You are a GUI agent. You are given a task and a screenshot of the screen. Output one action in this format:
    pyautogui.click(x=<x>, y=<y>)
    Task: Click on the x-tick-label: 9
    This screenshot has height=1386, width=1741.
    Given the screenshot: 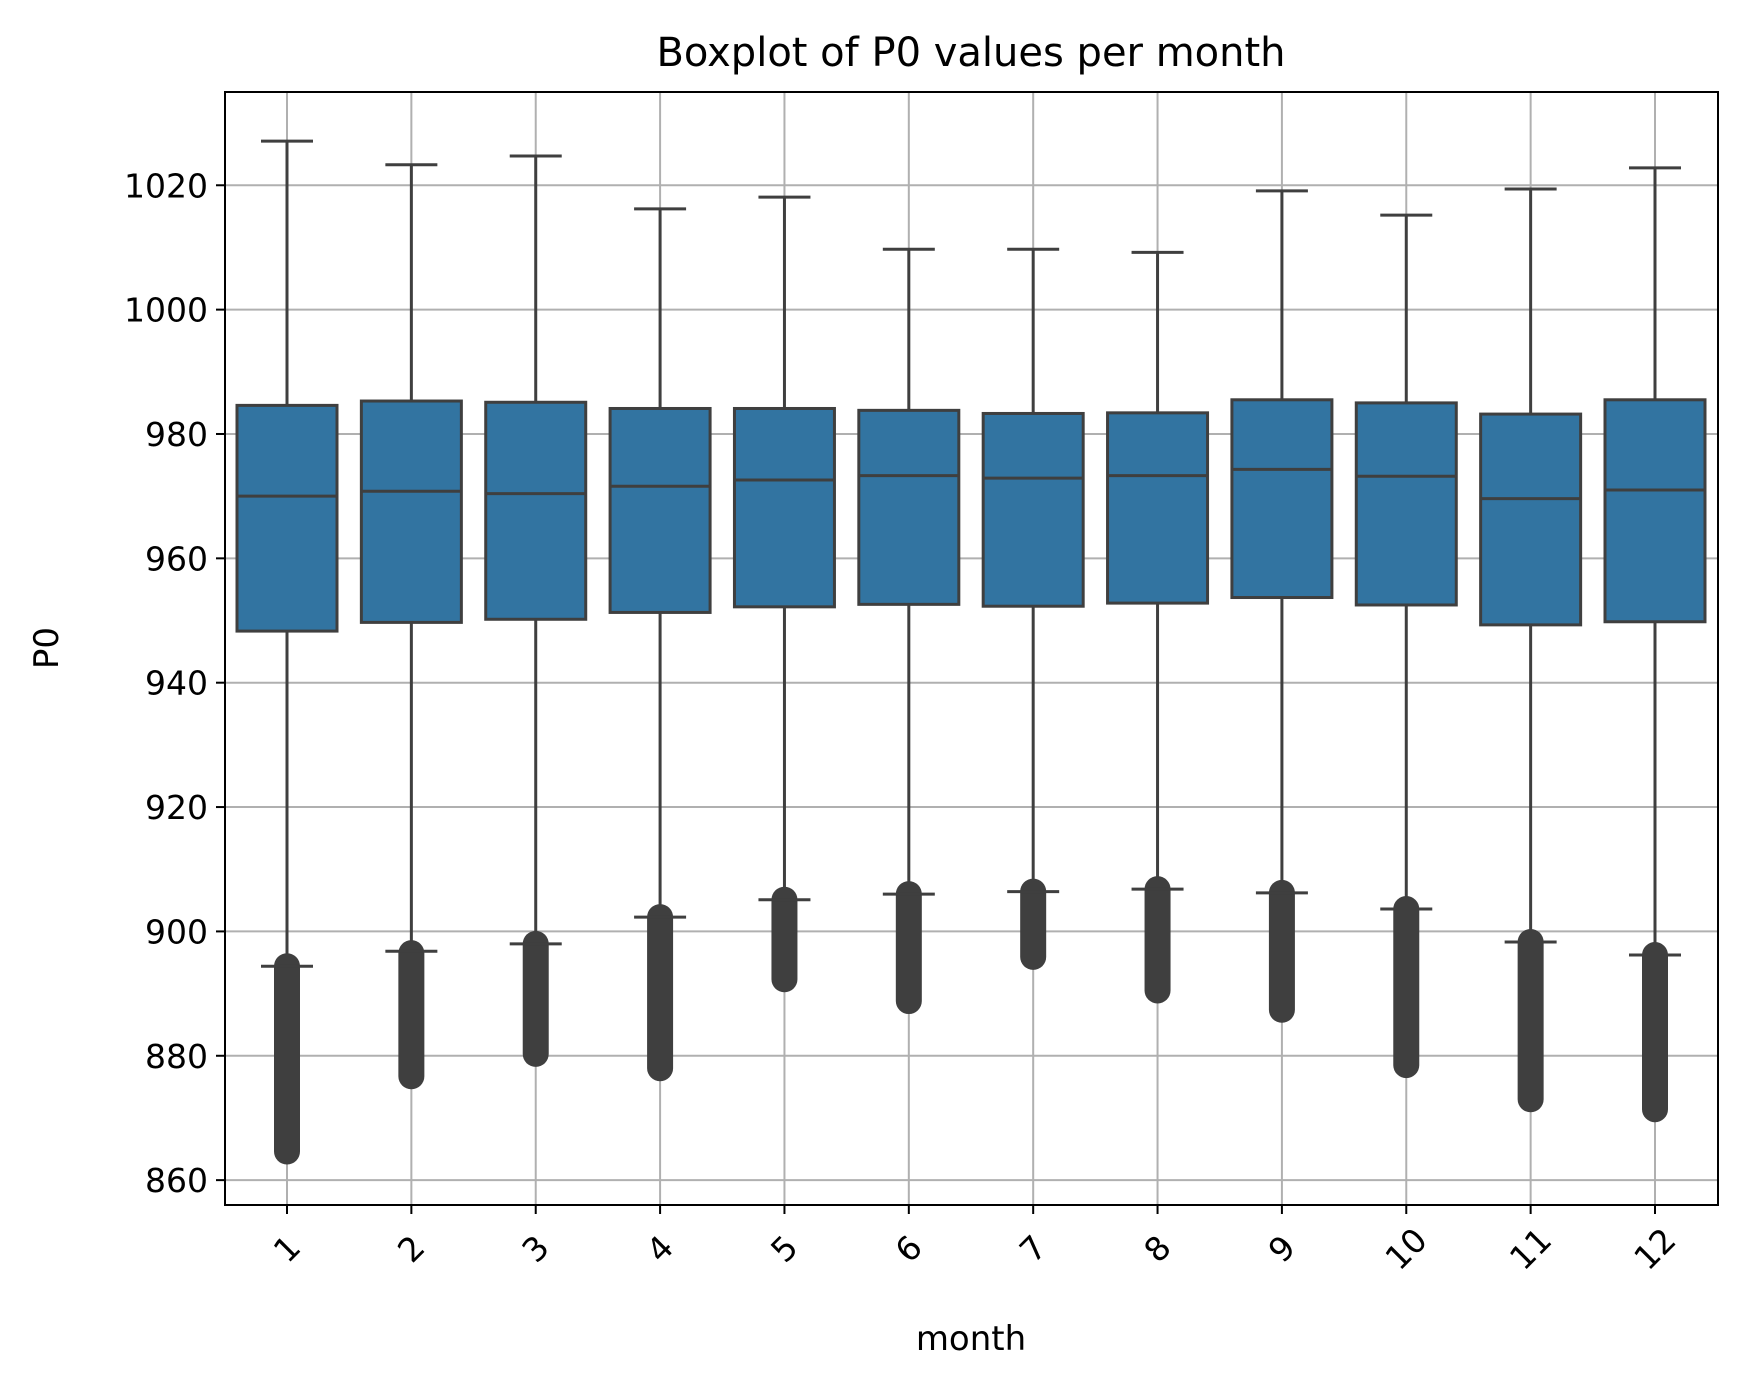 What is the action you would take?
    pyautogui.click(x=1282, y=1249)
    